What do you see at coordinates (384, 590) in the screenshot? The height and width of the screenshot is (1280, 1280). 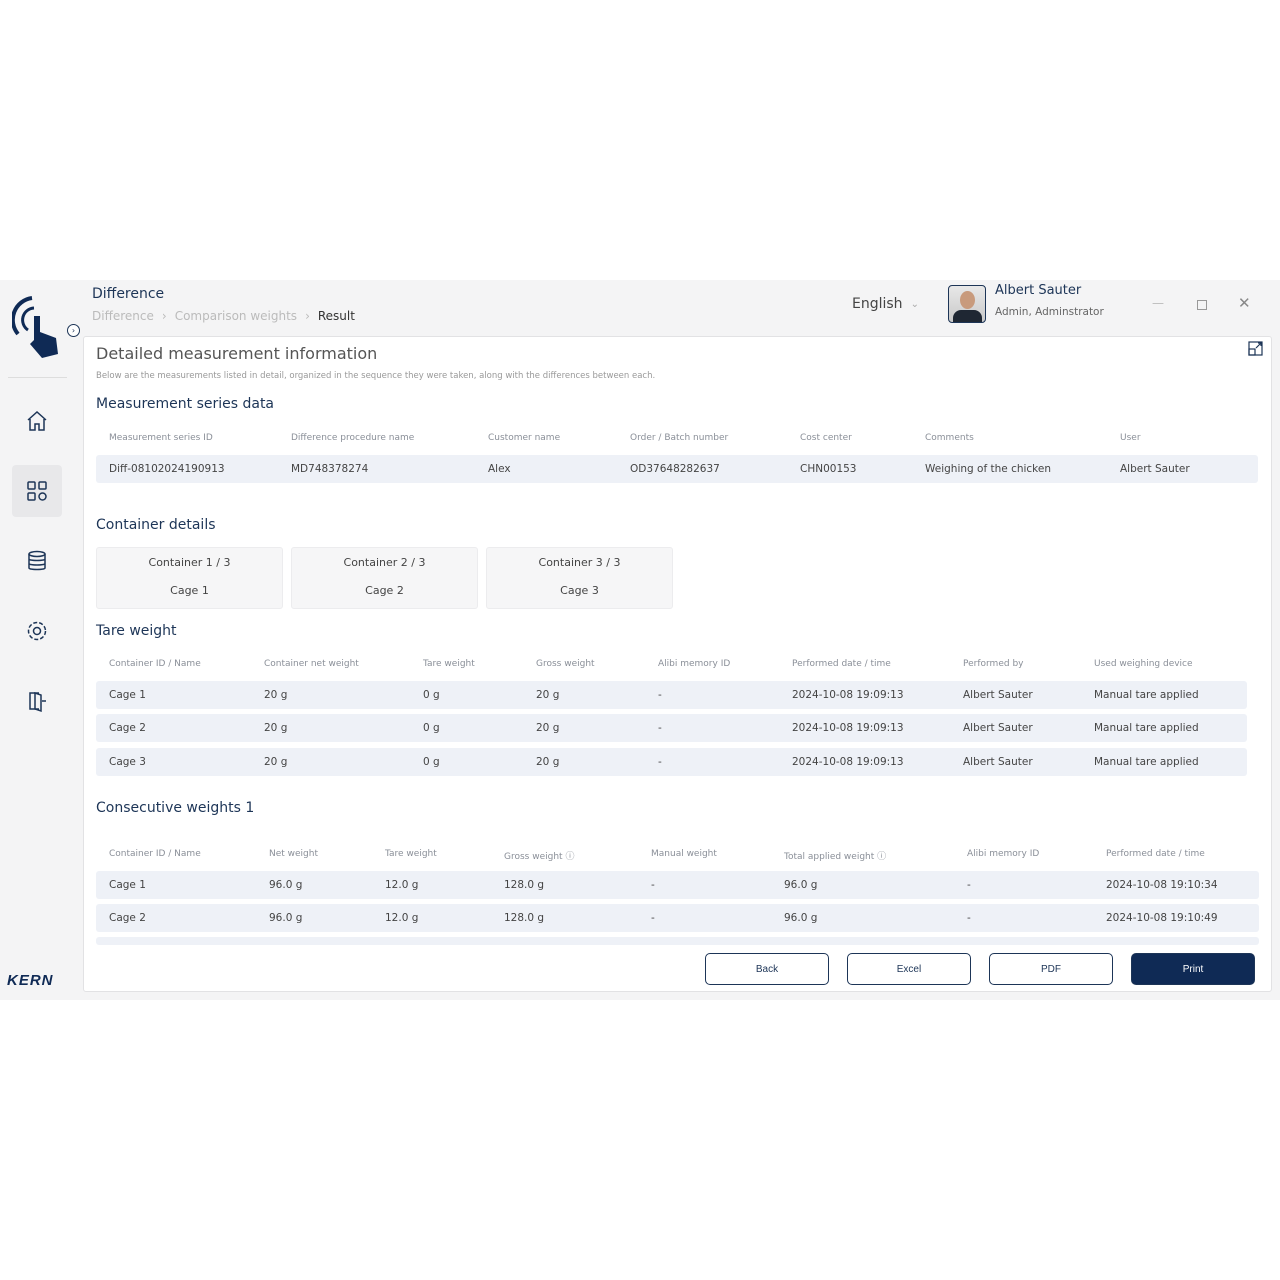 I see `container-name: Cage 2` at bounding box center [384, 590].